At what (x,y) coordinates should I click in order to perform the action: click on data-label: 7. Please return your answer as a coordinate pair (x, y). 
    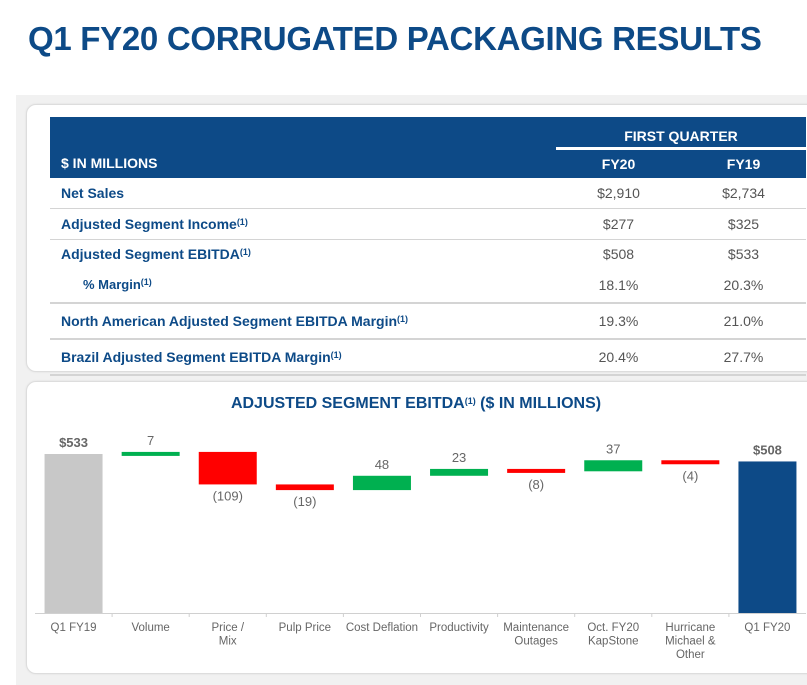
    Looking at the image, I should click on (150, 440).